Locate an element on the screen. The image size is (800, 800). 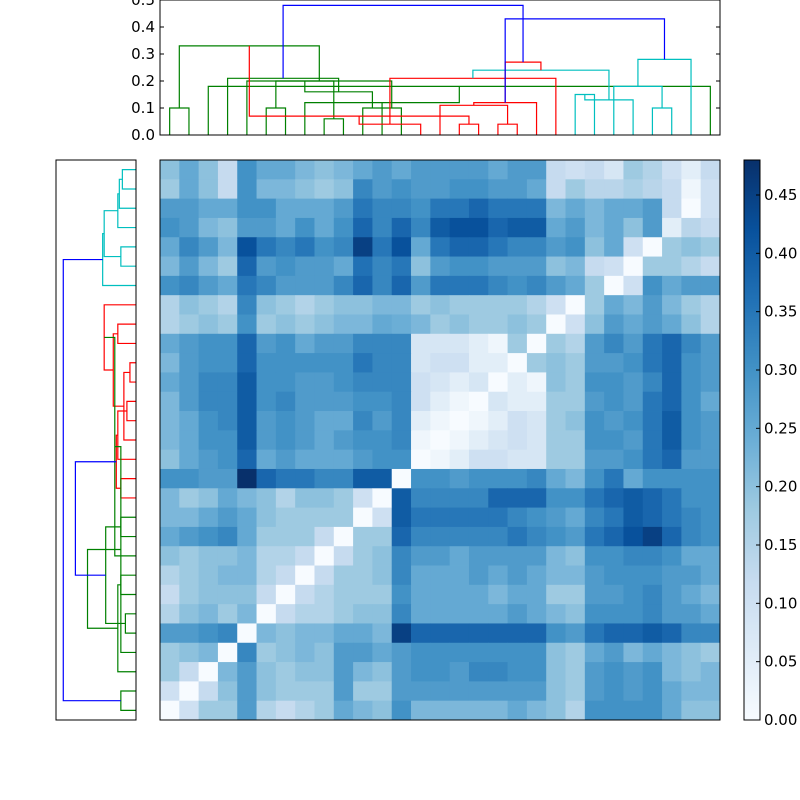
top-dendrogram-link is located at coordinates (179, 121).